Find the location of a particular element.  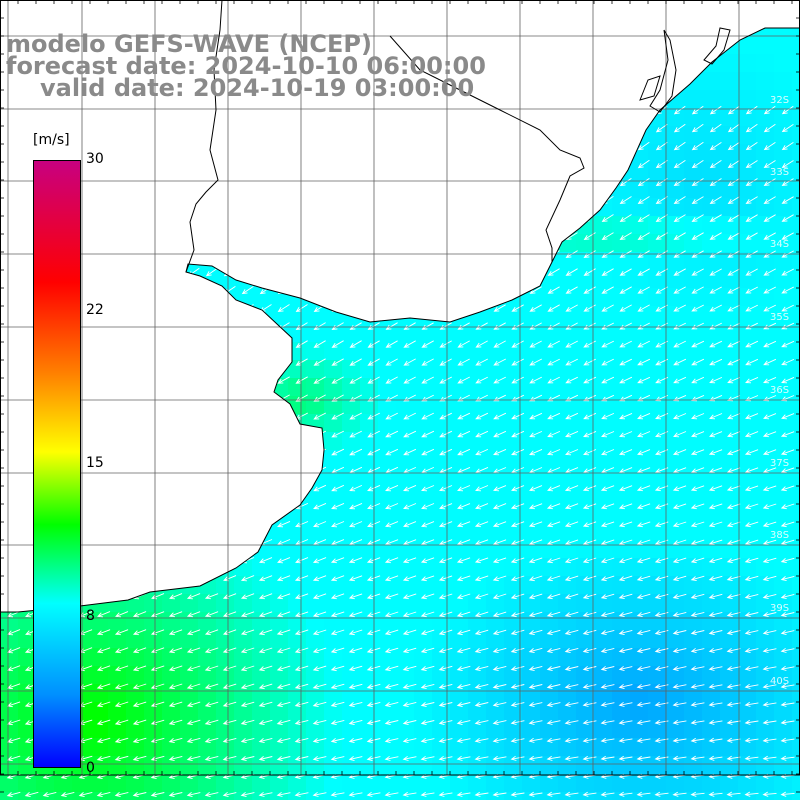

country-border is located at coordinates (487, 148).